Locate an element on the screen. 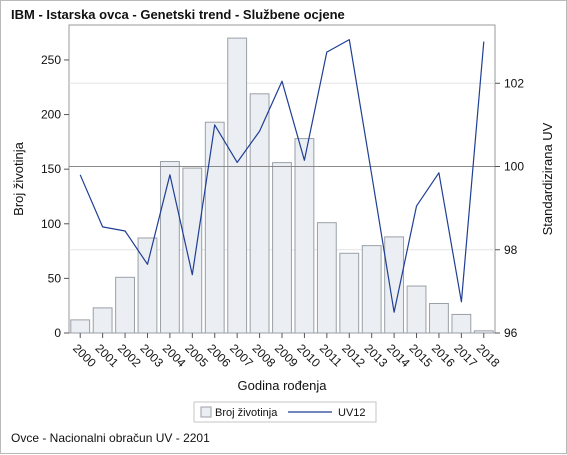 This screenshot has width=567, height=455. legend-box is located at coordinates (285, 412).